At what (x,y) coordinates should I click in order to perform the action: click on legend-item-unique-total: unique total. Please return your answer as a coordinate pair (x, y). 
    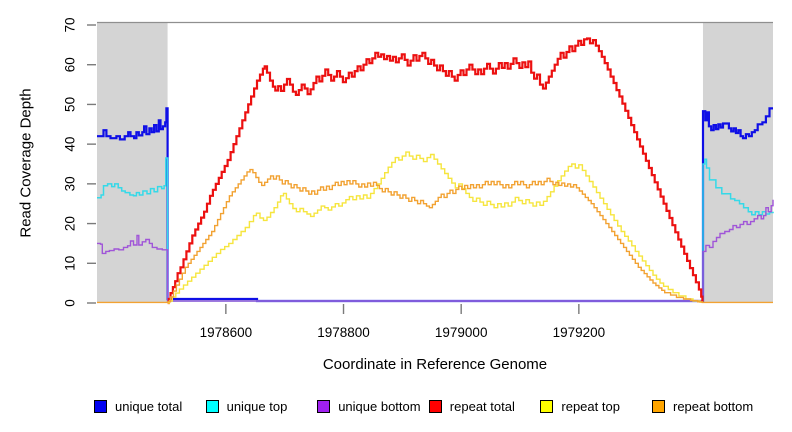
    Looking at the image, I should click on (138, 406).